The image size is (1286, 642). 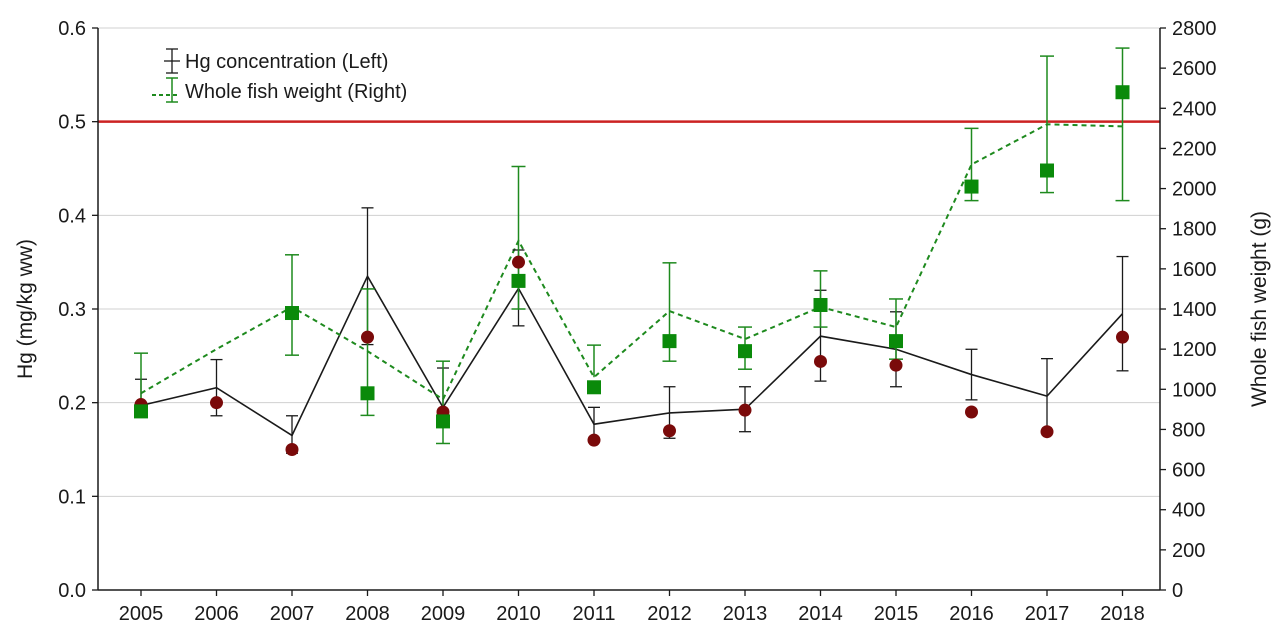 I want to click on right-tick-label: 1200, so click(x=1194, y=350).